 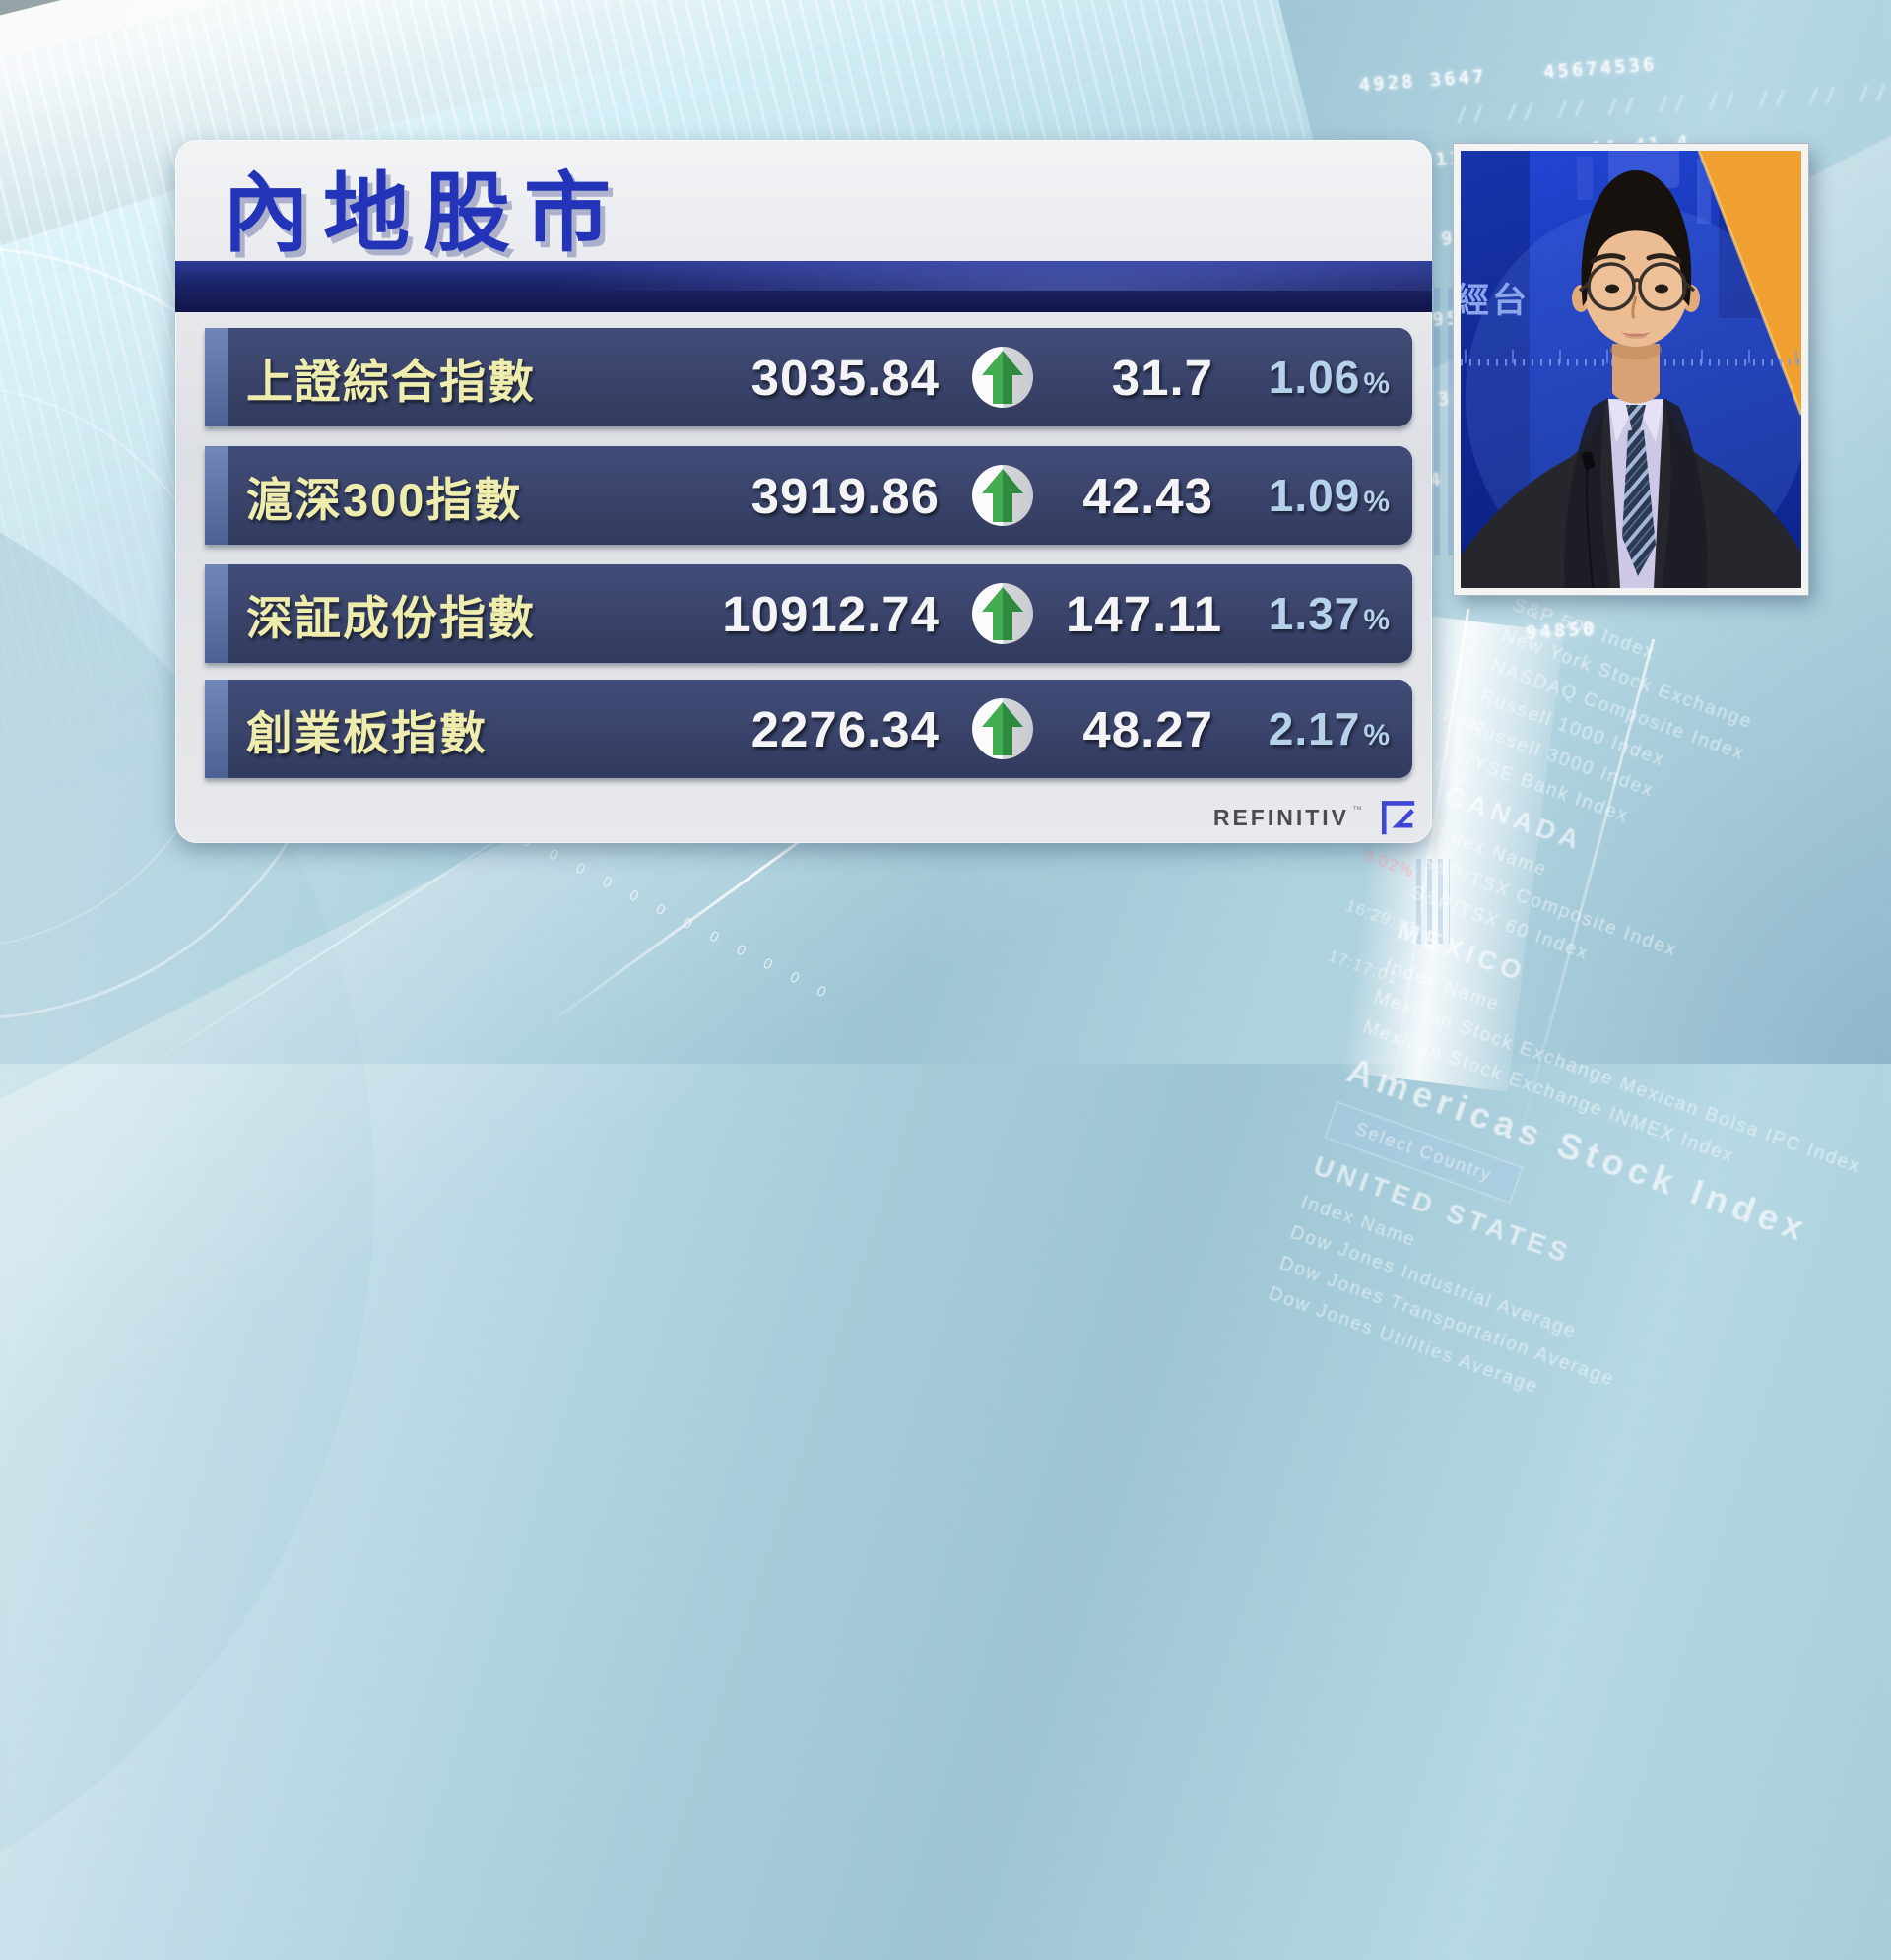 What do you see at coordinates (831, 614) in the screenshot?
I see `index-value: 10912.74` at bounding box center [831, 614].